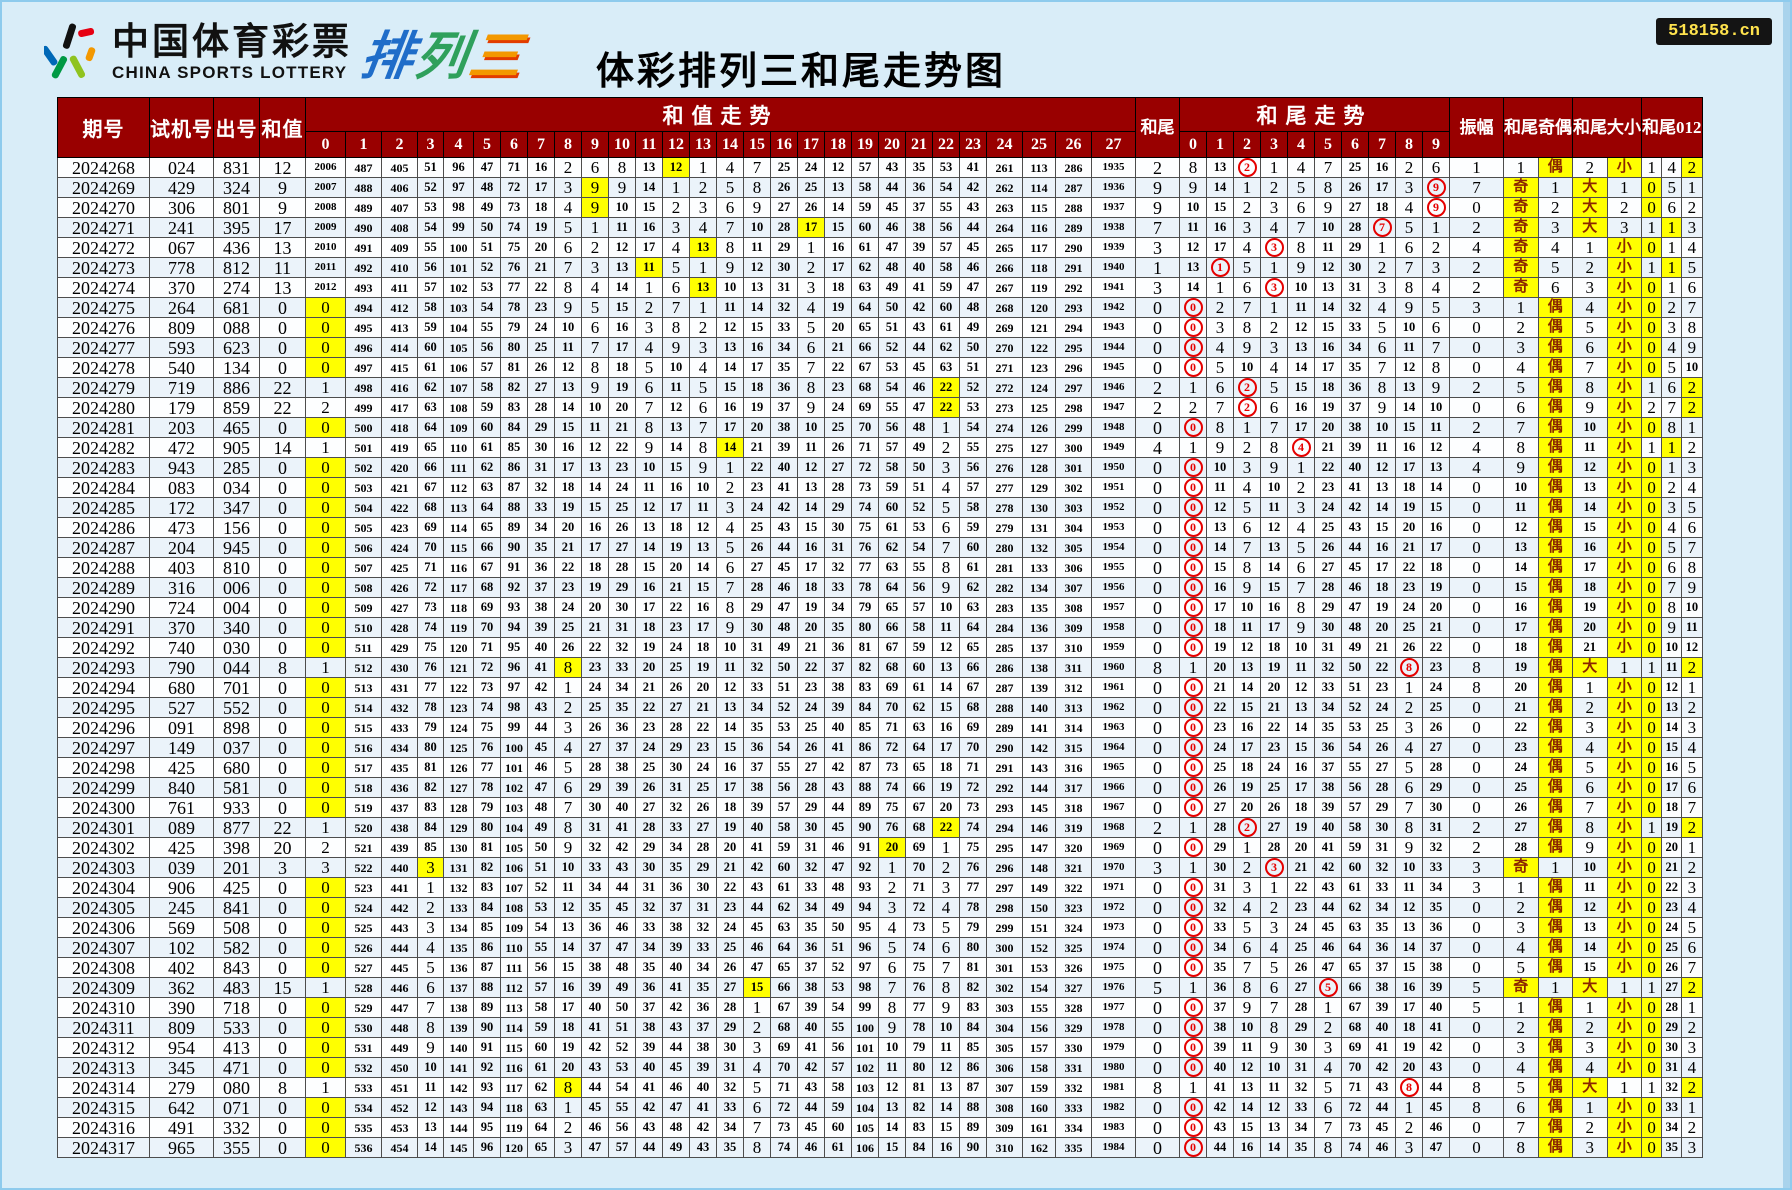 The height and width of the screenshot is (1190, 1792). What do you see at coordinates (103, 887) in the screenshot?
I see `period-cell: 2024304` at bounding box center [103, 887].